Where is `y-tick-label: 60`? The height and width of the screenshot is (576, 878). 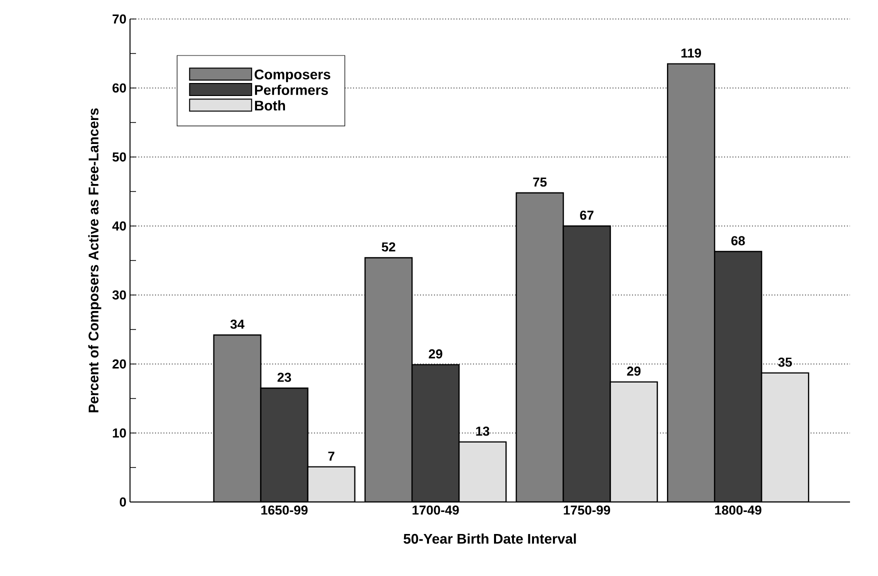 y-tick-label: 60 is located at coordinates (119, 88).